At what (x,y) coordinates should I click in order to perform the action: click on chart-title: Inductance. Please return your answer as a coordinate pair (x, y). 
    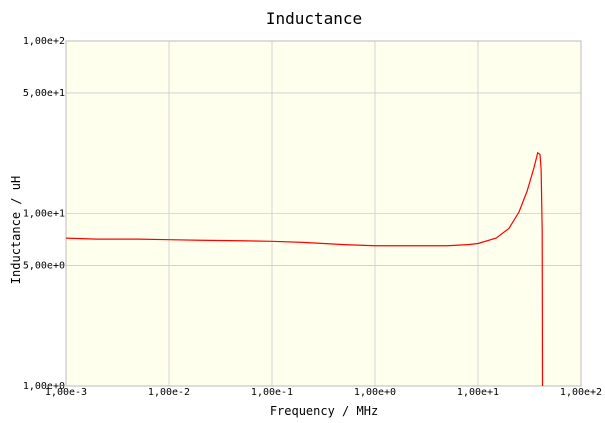
    Looking at the image, I should click on (314, 18).